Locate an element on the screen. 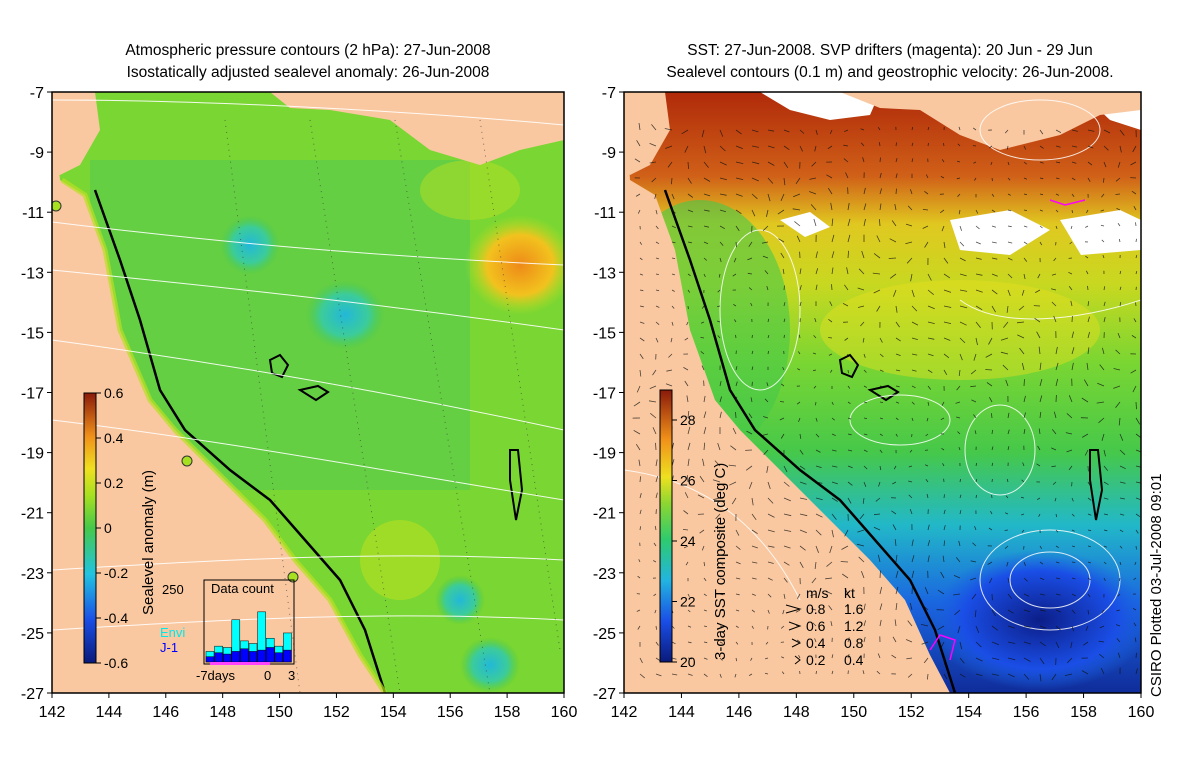 This screenshot has height=780, width=1200. colorbar-tick-label: 22 is located at coordinates (688, 602).